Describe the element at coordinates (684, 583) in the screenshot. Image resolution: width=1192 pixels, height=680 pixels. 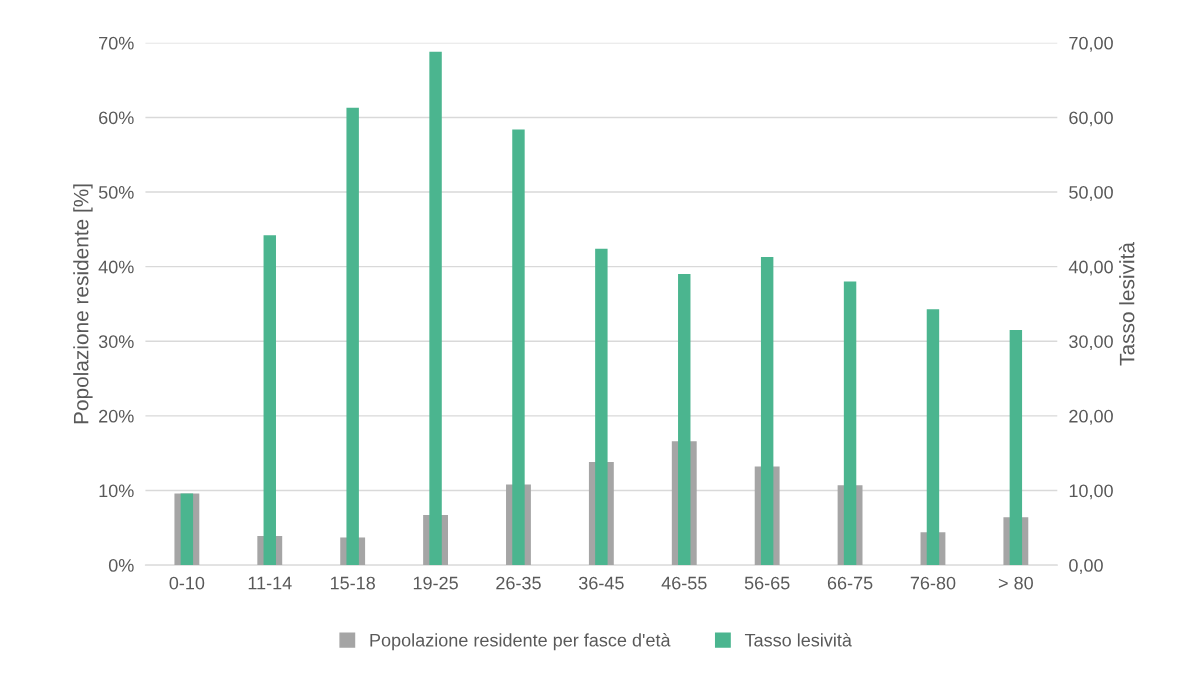
I see `x-tick-label: 46-55` at that location.